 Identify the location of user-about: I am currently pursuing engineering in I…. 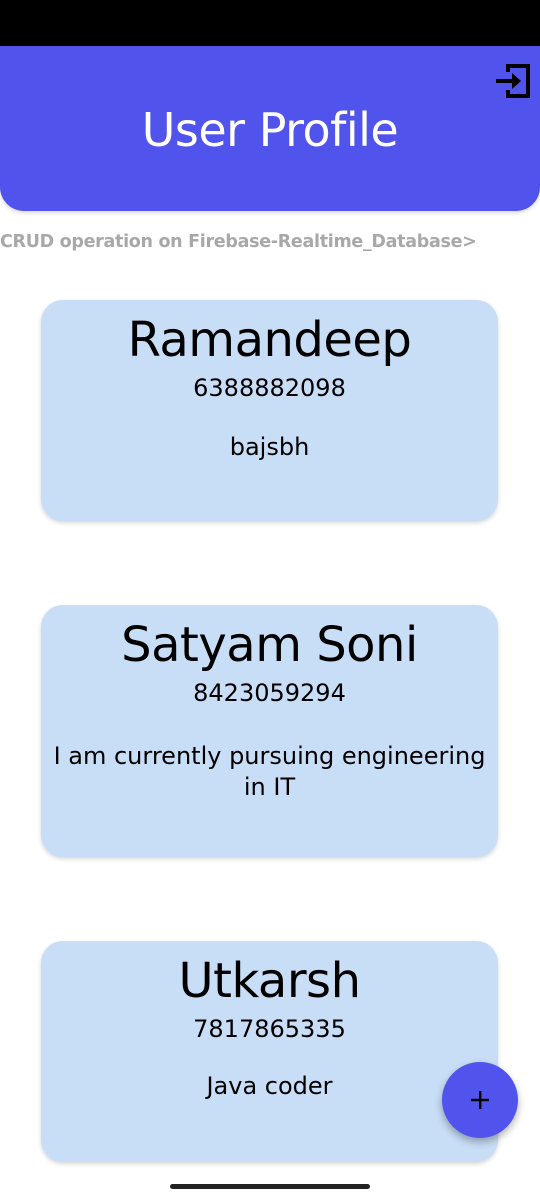
(269, 771).